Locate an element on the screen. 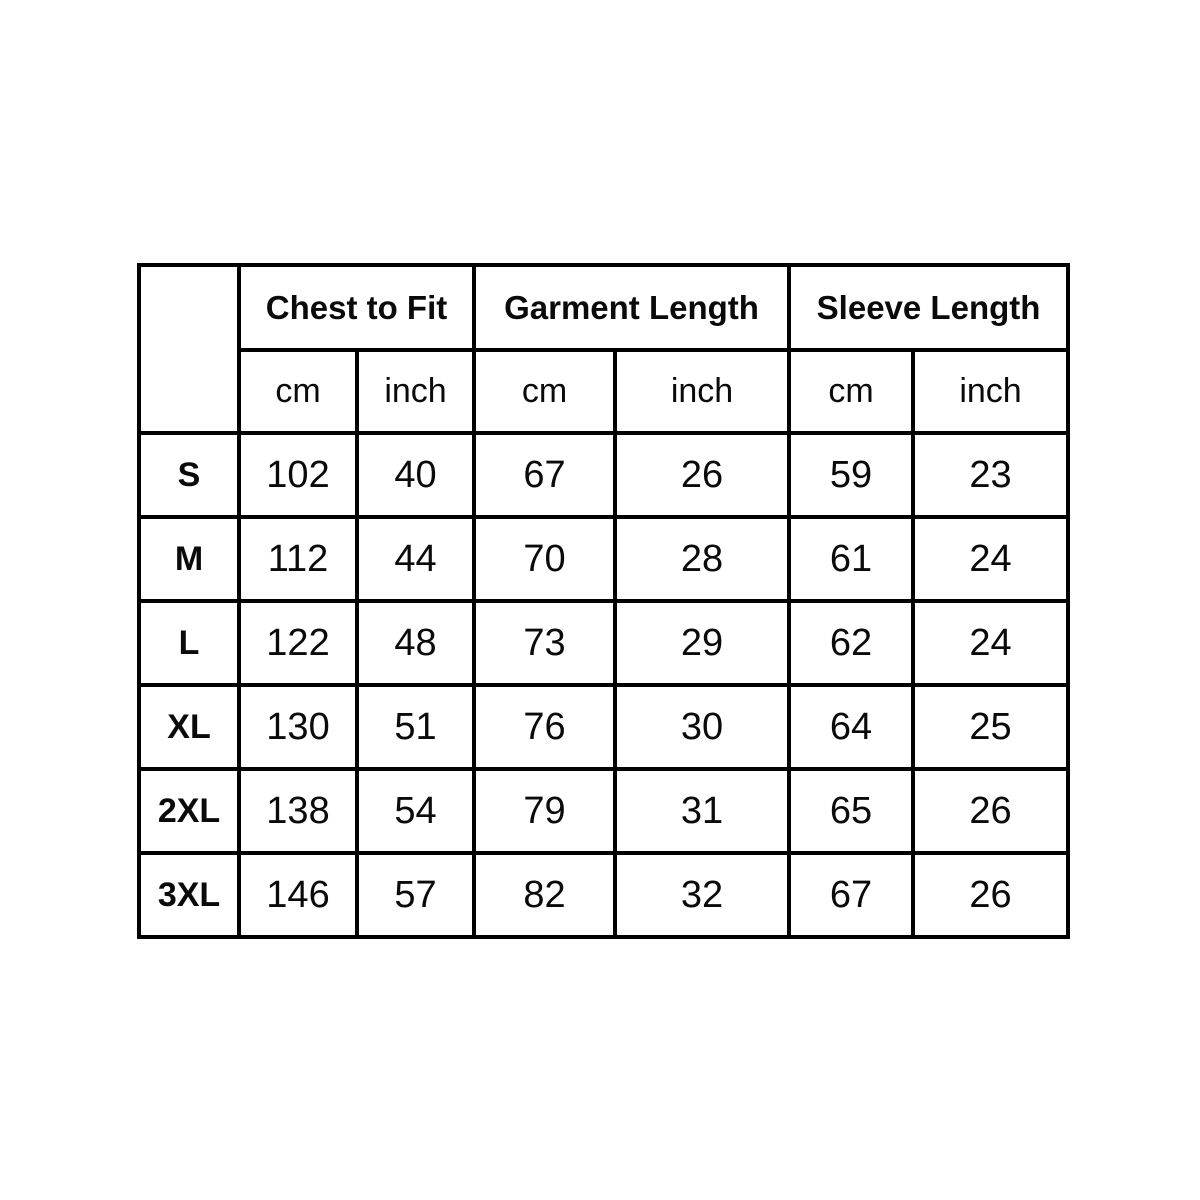  column-group-chest: Chest to Fit is located at coordinates (356, 307).